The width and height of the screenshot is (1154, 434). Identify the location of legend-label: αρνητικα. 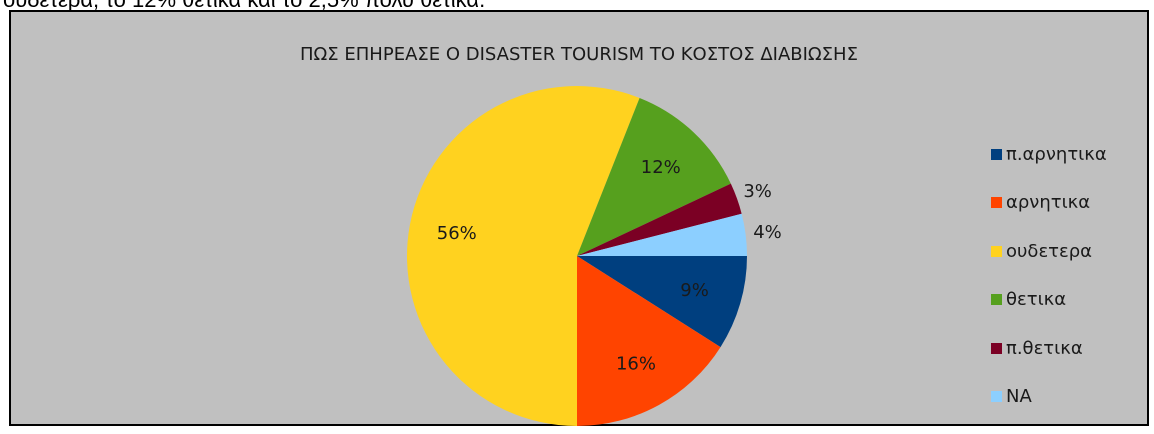
(1048, 203).